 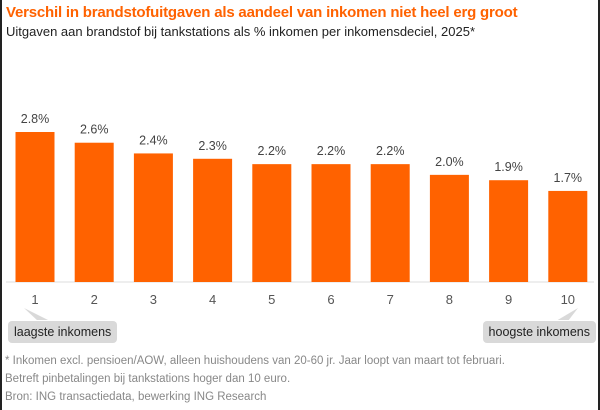 I want to click on data-label-8: 2.0%, so click(x=449, y=162).